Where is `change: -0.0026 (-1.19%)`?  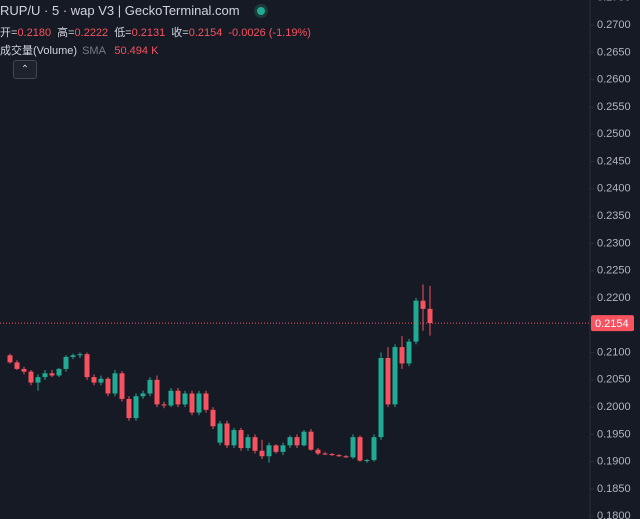
change: -0.0026 (-1.19%) is located at coordinates (269, 33).